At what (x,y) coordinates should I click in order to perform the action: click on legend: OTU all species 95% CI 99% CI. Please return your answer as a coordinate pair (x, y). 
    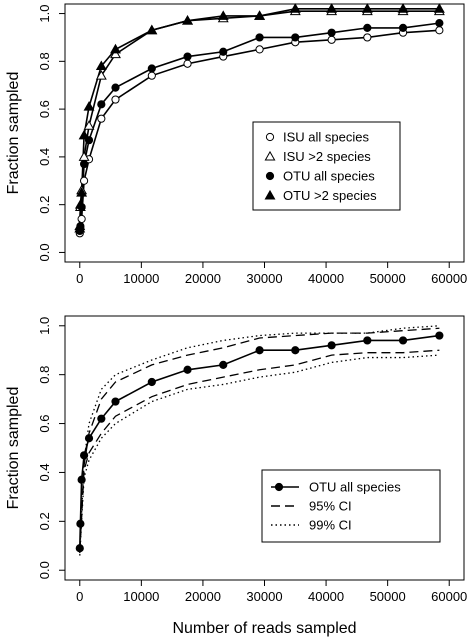
    Looking at the image, I should click on (351, 506).